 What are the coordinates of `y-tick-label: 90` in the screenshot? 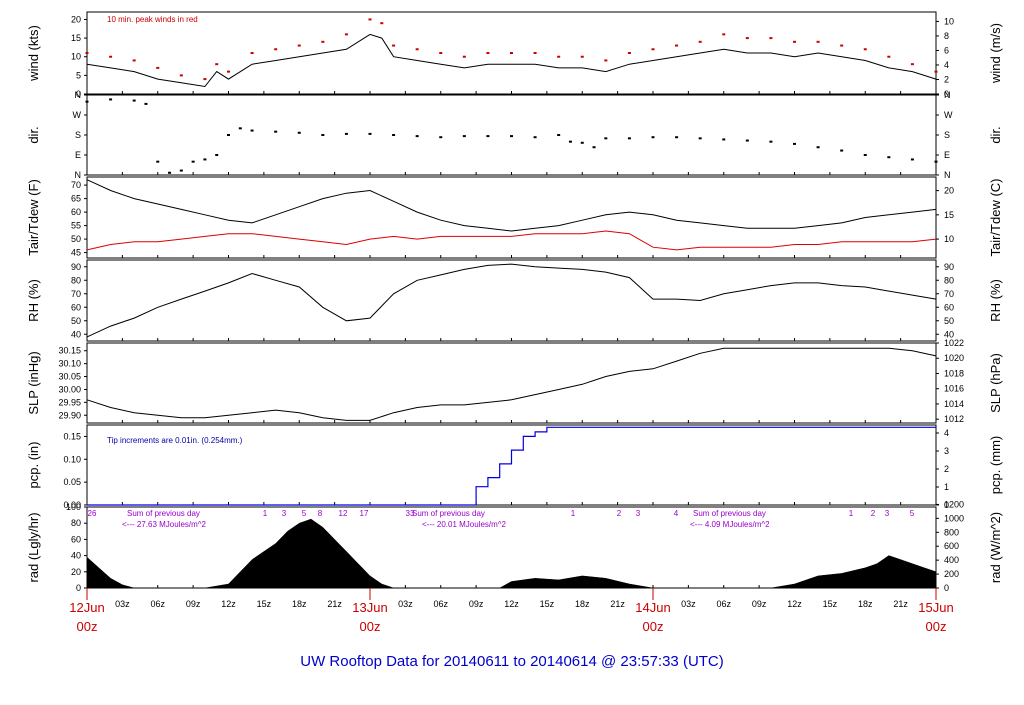 It's located at (76, 267).